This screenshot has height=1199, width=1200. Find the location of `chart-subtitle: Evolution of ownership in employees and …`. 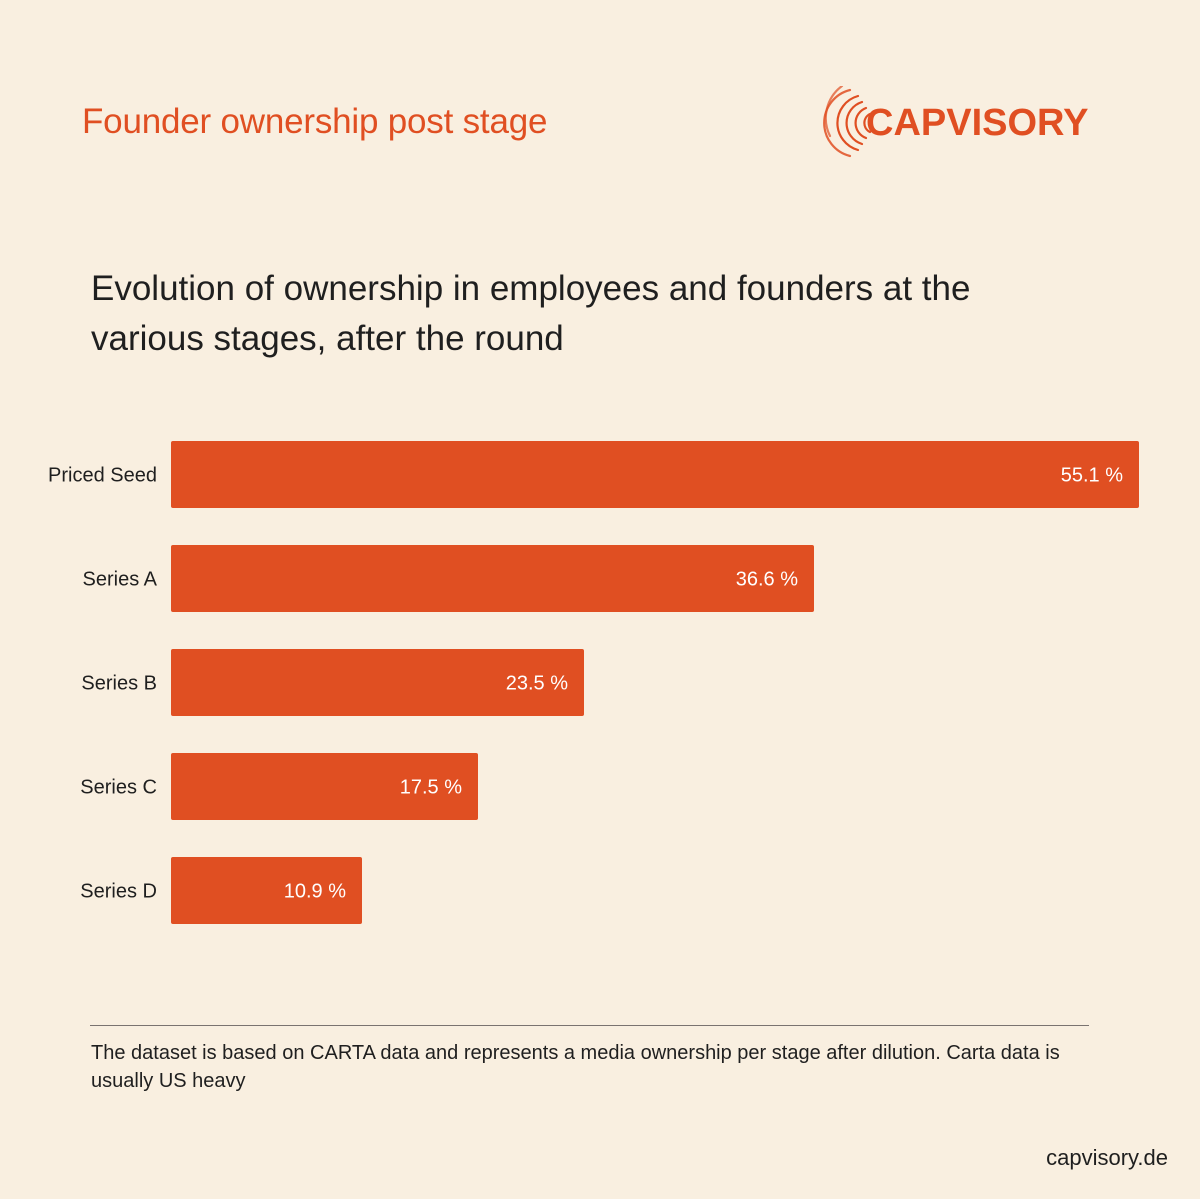

chart-subtitle: Evolution of ownership in employees and … is located at coordinates (531, 313).